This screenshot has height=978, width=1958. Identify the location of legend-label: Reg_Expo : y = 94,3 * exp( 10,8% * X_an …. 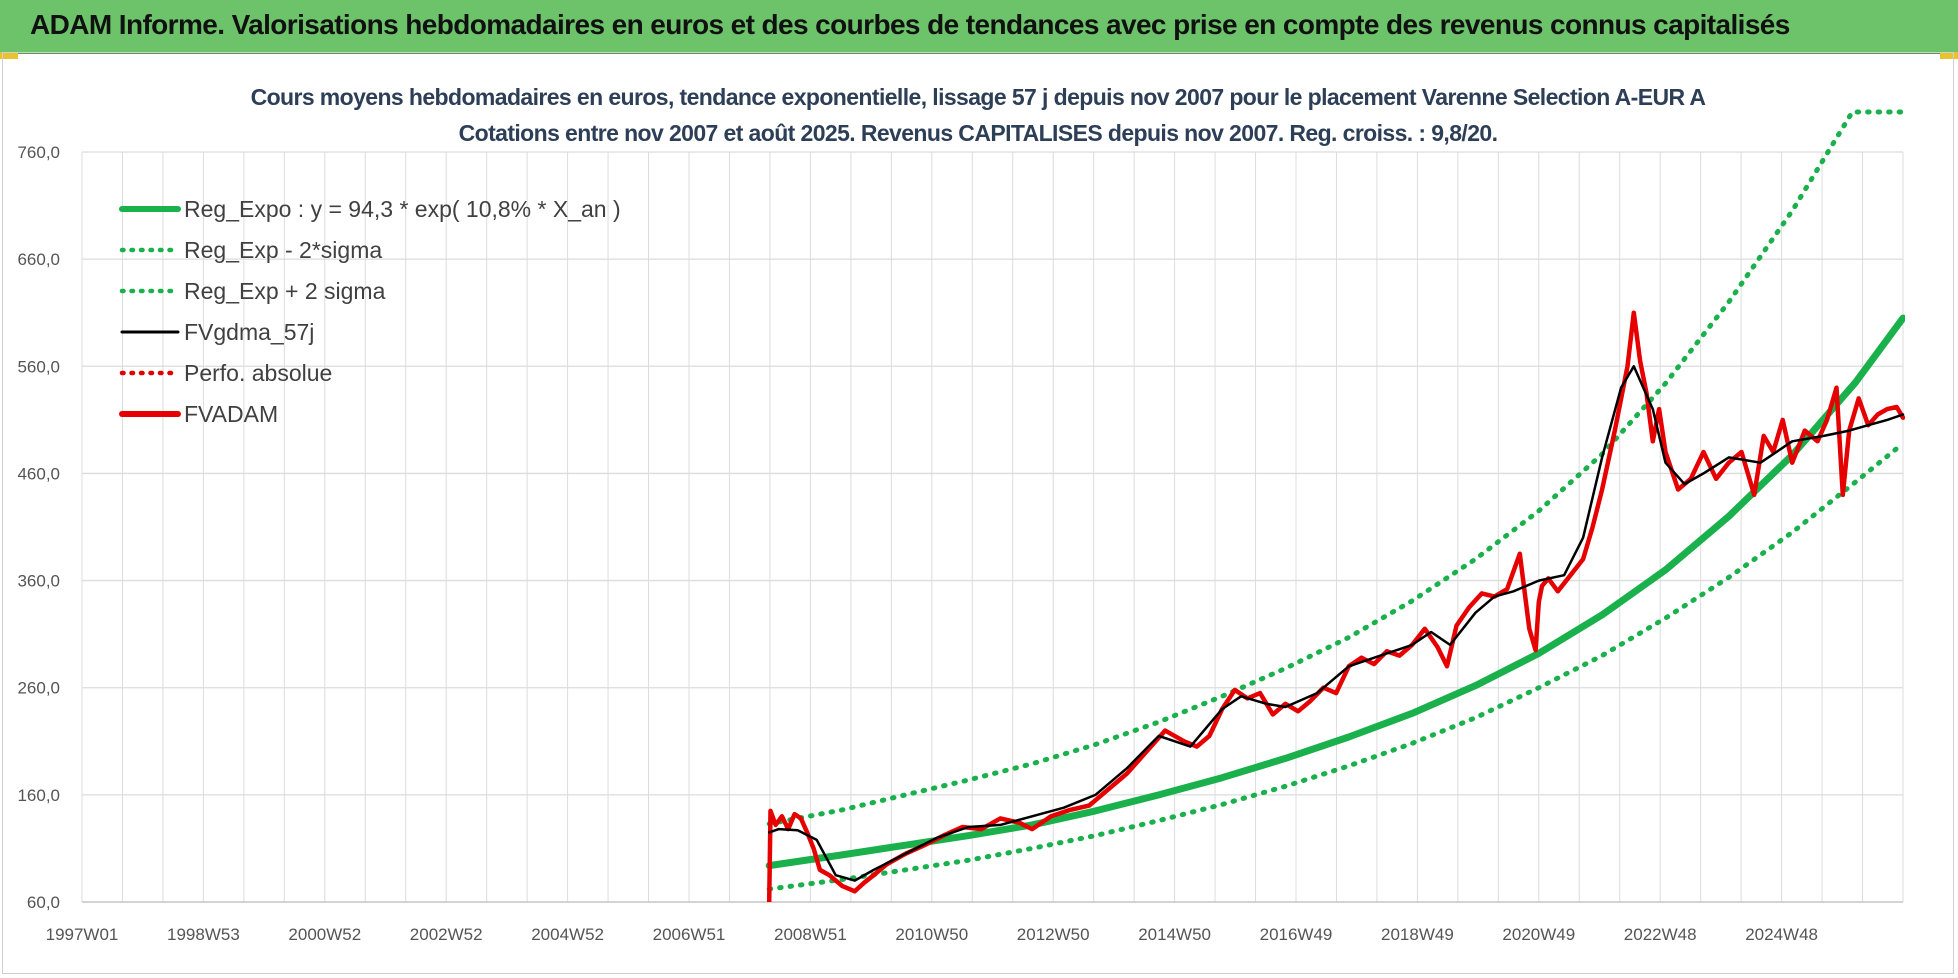
(402, 209).